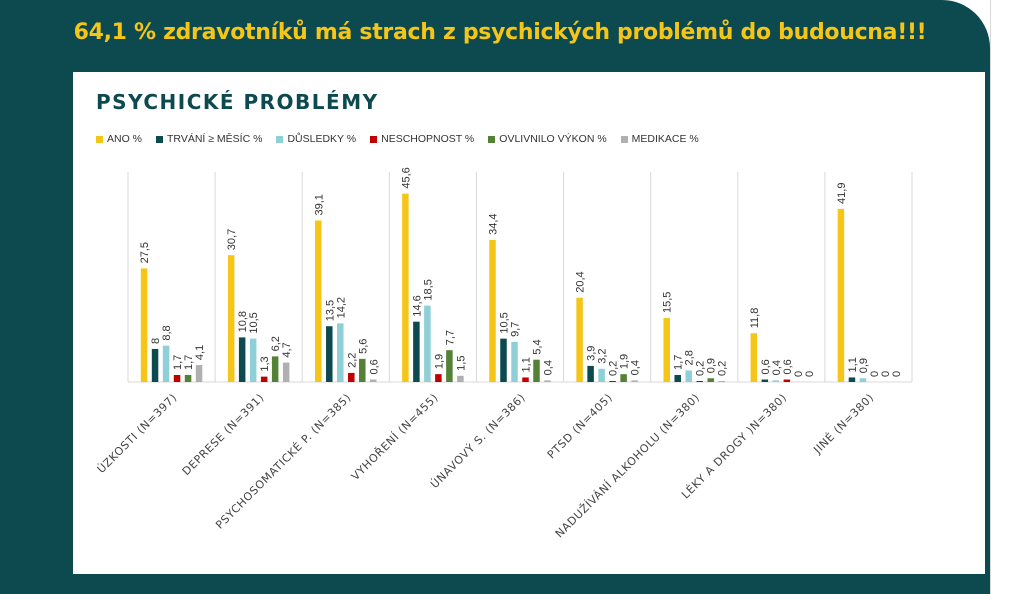 This screenshot has width=1024, height=594. What do you see at coordinates (665, 139) in the screenshot?
I see `legend-label: MEDIKACE %` at bounding box center [665, 139].